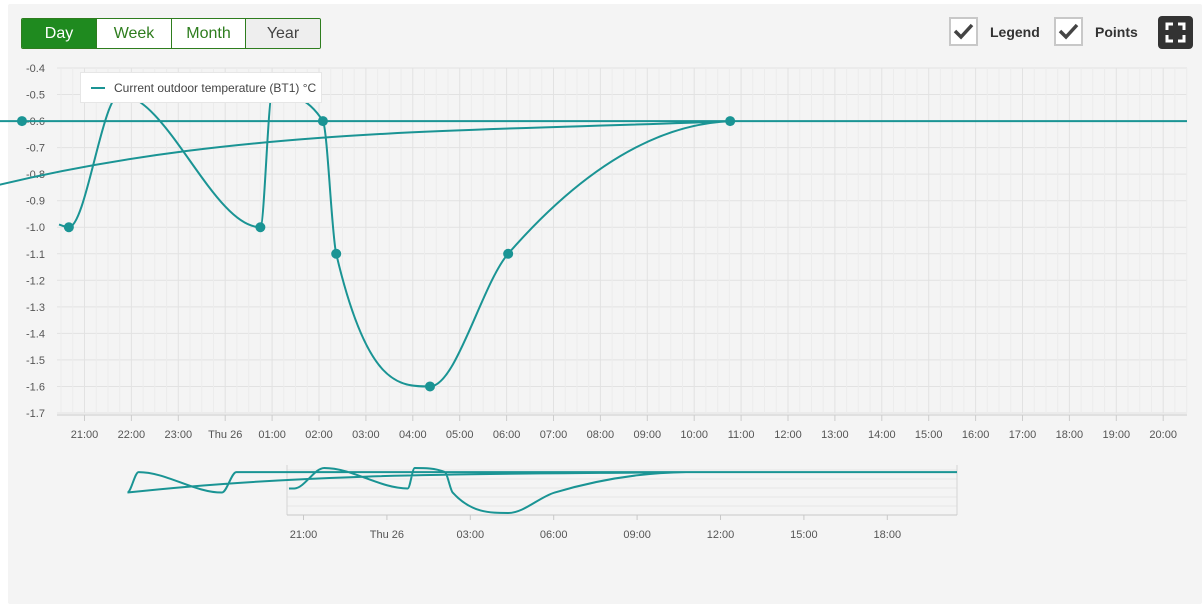 The width and height of the screenshot is (1203, 608). I want to click on fullscreen-icon, so click(1175, 32).